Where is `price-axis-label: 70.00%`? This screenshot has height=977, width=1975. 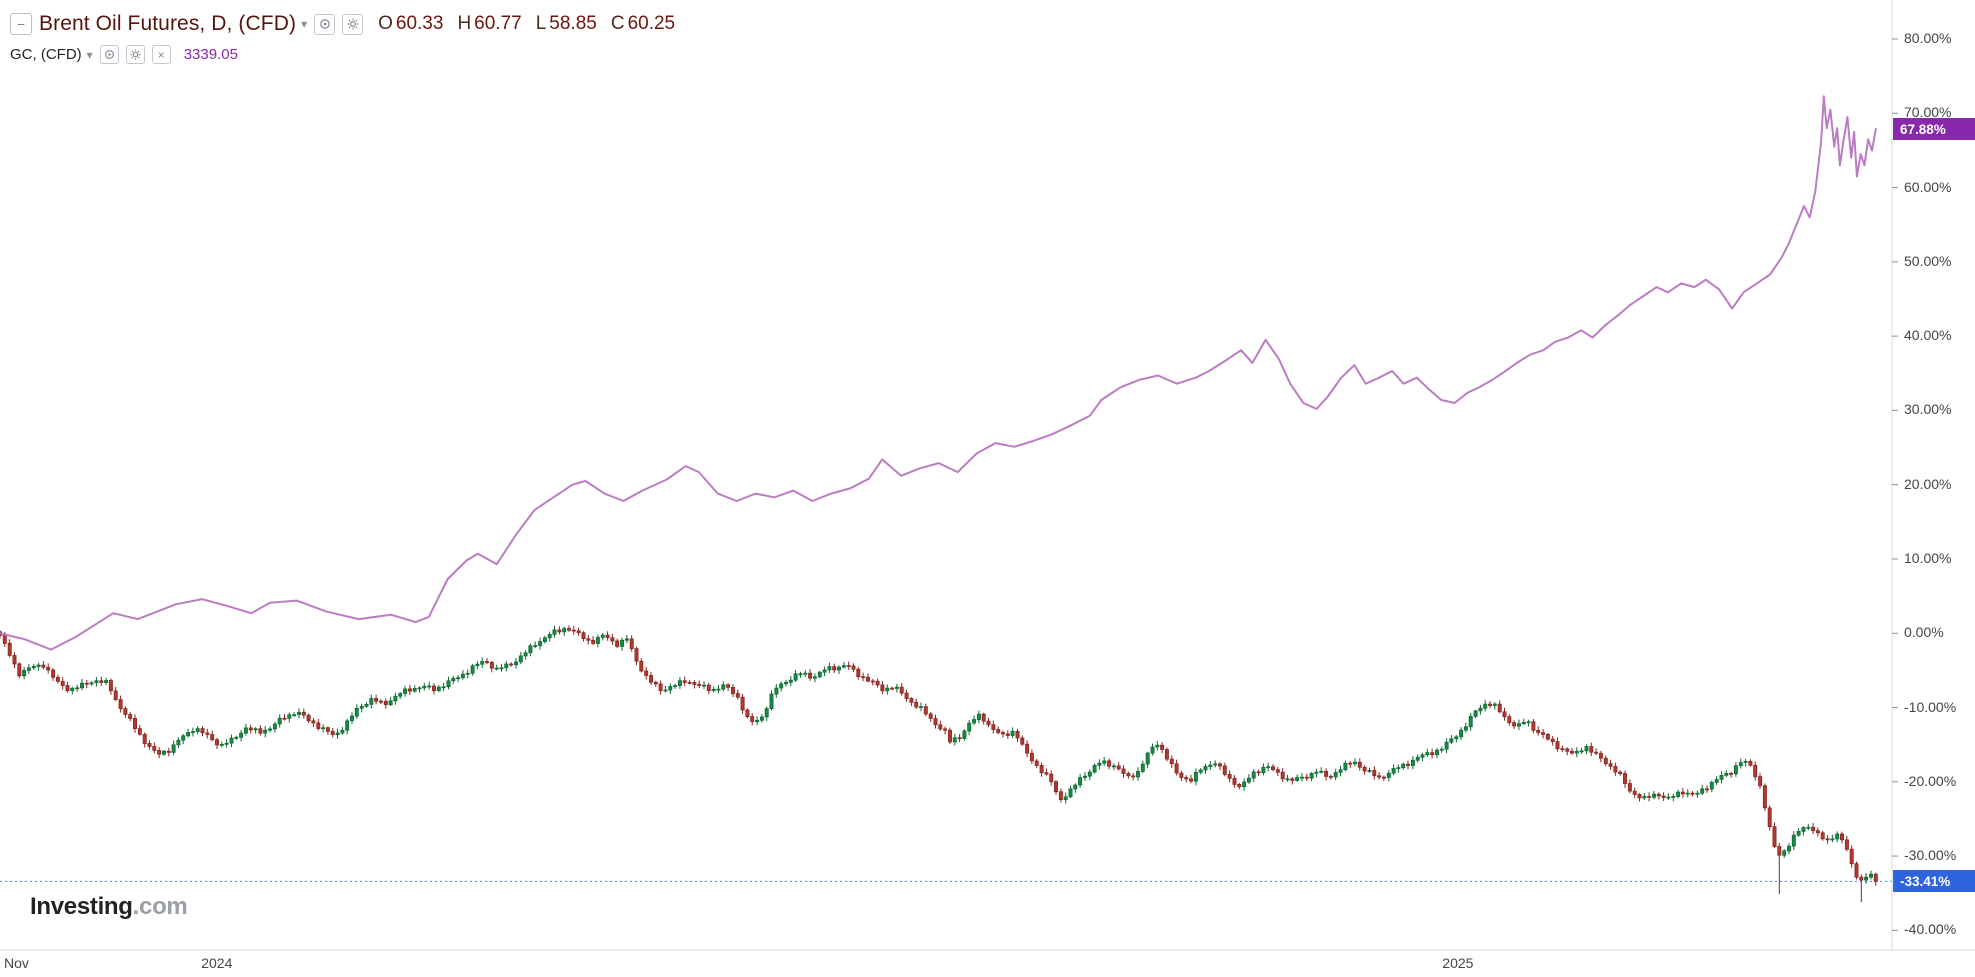
price-axis-label: 70.00% is located at coordinates (1928, 112).